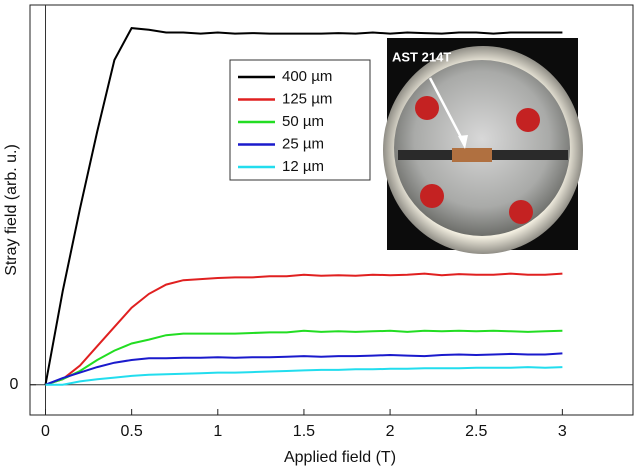  What do you see at coordinates (132, 431) in the screenshot?
I see `x-tick-label: 0.5` at bounding box center [132, 431].